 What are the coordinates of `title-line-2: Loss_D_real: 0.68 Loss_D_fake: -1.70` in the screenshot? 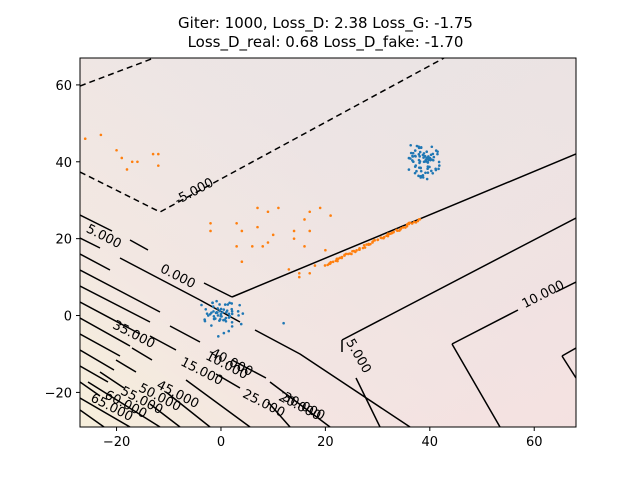 It's located at (325, 42).